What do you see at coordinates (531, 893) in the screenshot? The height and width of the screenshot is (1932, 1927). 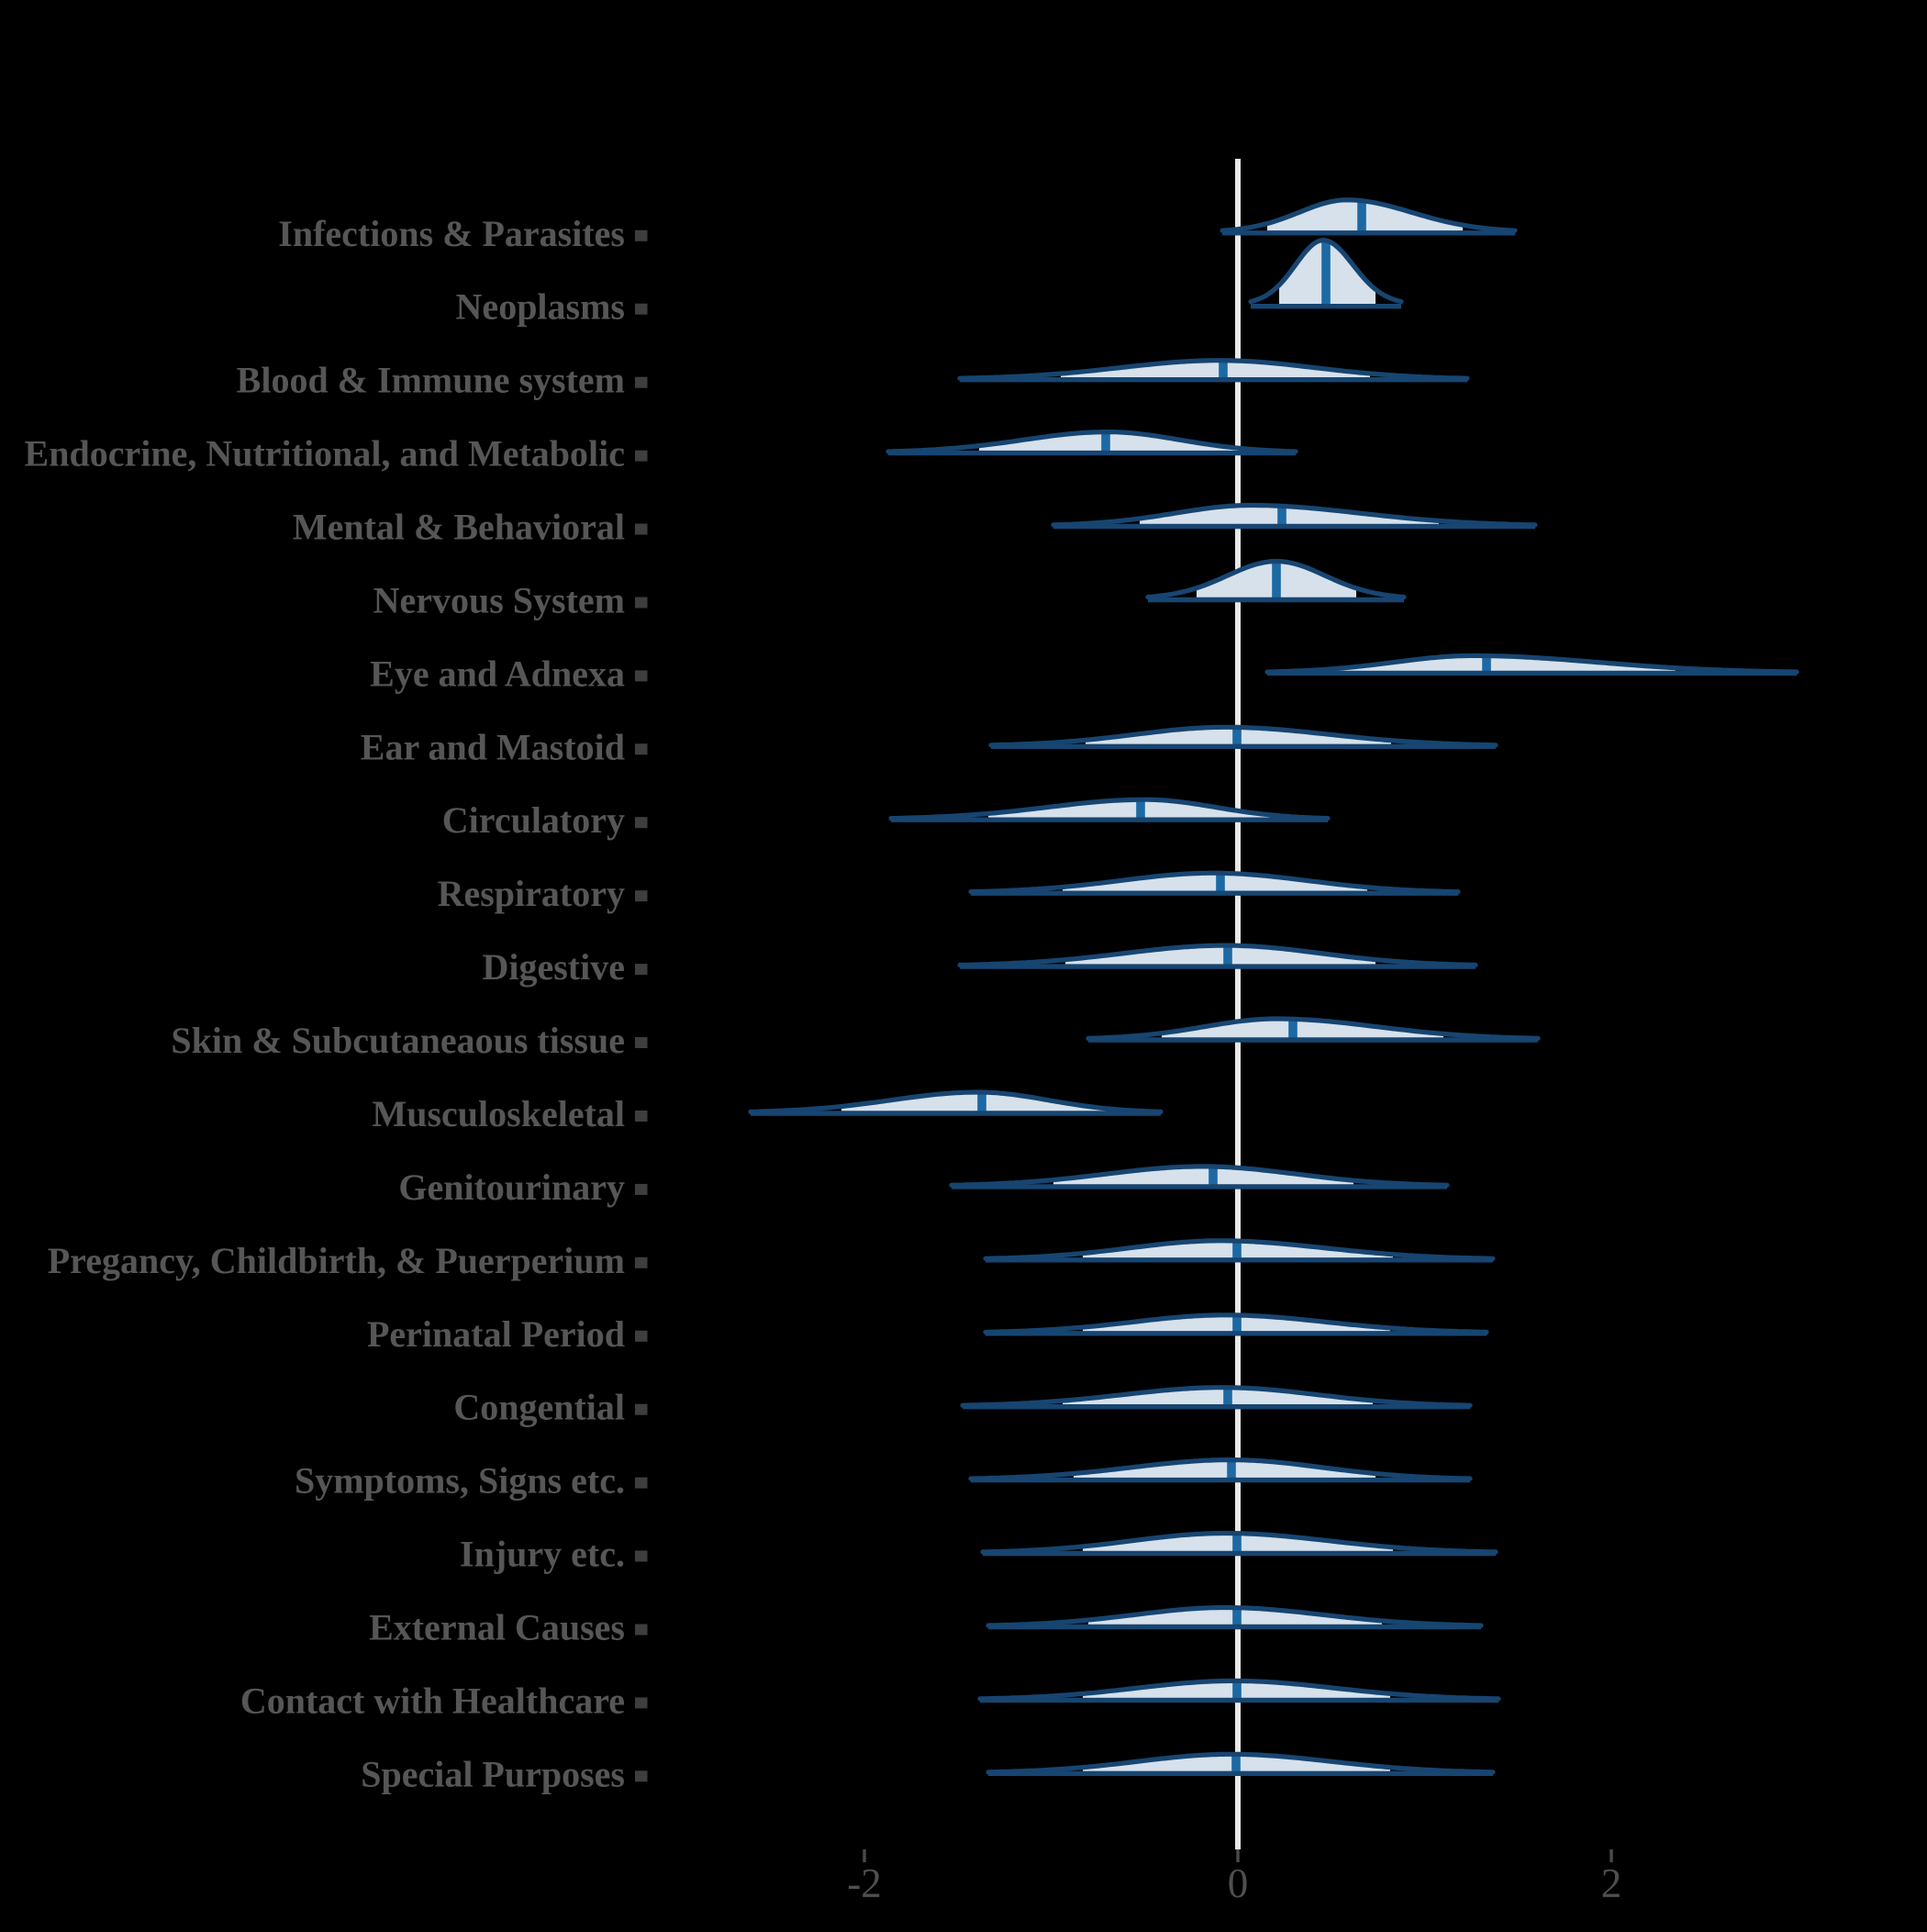 I see `svg-text: Respiratory` at bounding box center [531, 893].